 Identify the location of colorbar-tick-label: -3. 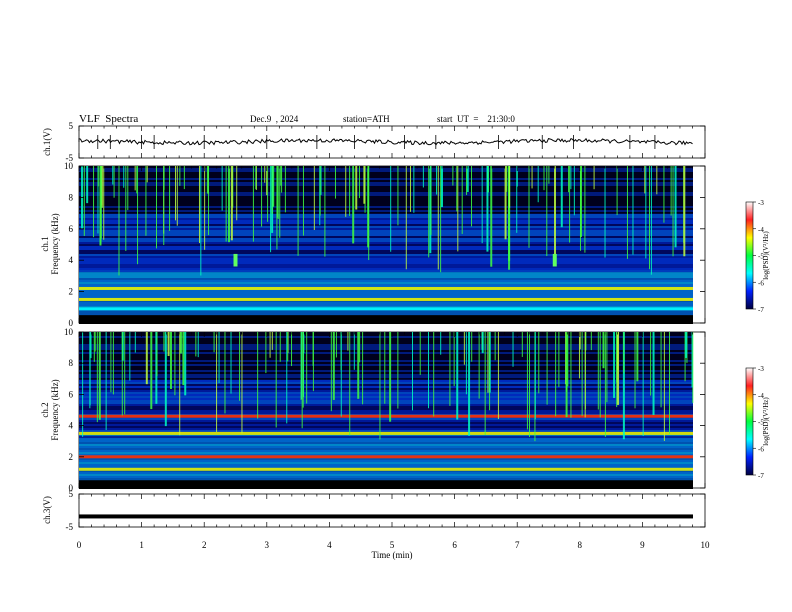
(761, 369).